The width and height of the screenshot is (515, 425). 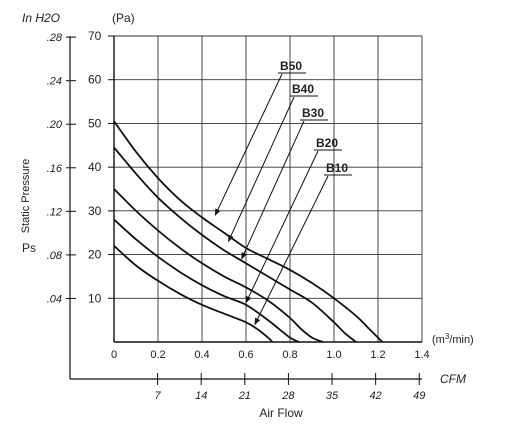 I want to click on series-label-b20: B20, so click(x=327, y=143).